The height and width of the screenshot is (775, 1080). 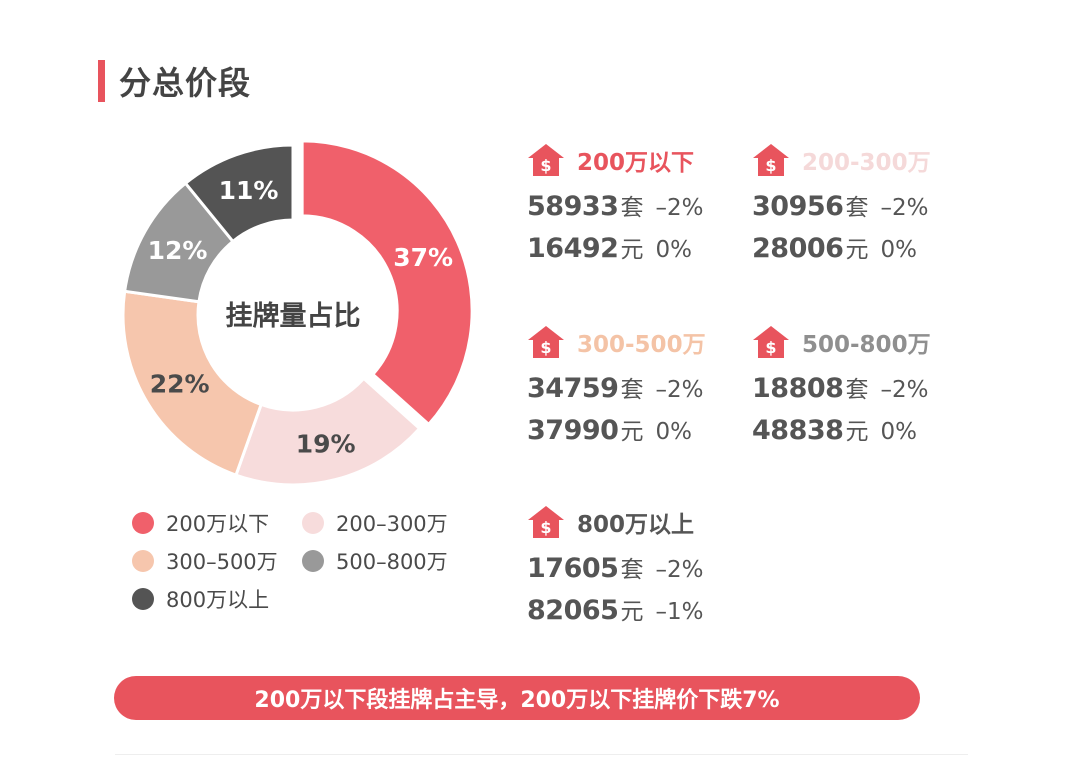 I want to click on donut-value-label-under-200: 37%, so click(x=423, y=257).